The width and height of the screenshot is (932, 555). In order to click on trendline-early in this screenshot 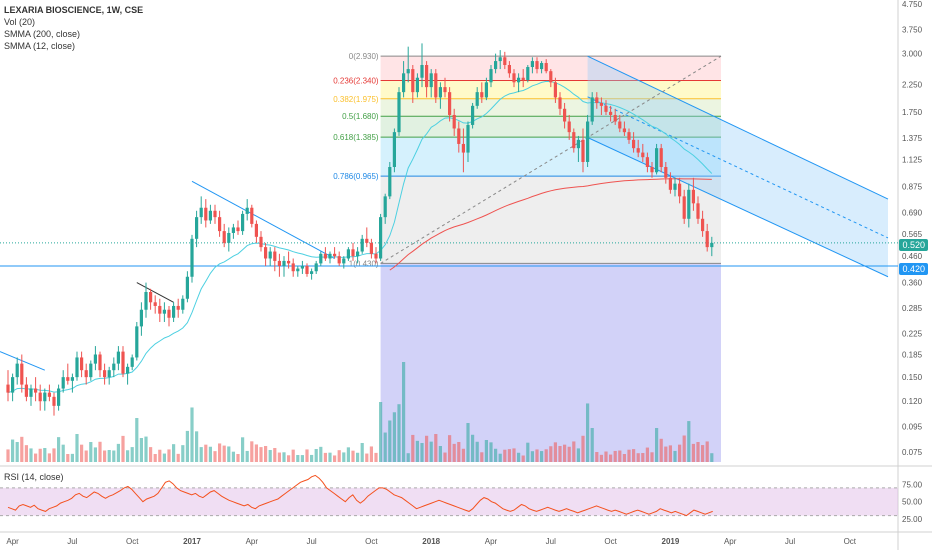, I will do `click(22, 361)`.